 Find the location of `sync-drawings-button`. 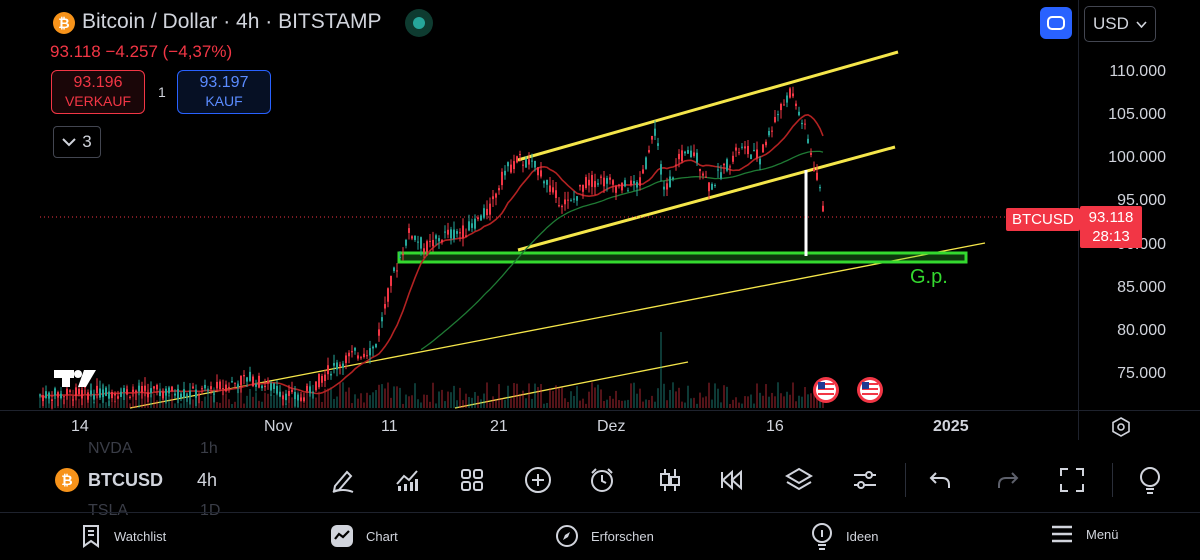

sync-drawings-button is located at coordinates (1056, 23).